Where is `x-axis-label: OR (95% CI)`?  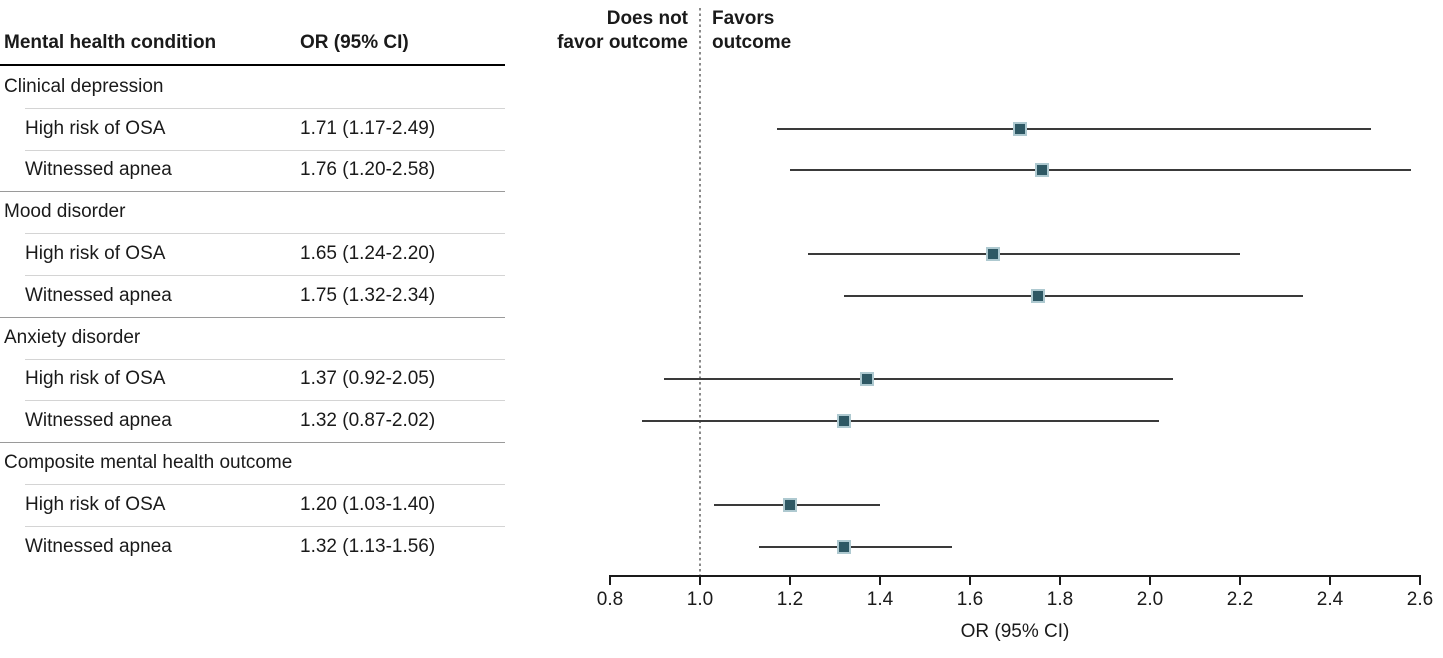 x-axis-label: OR (95% CI) is located at coordinates (1015, 631).